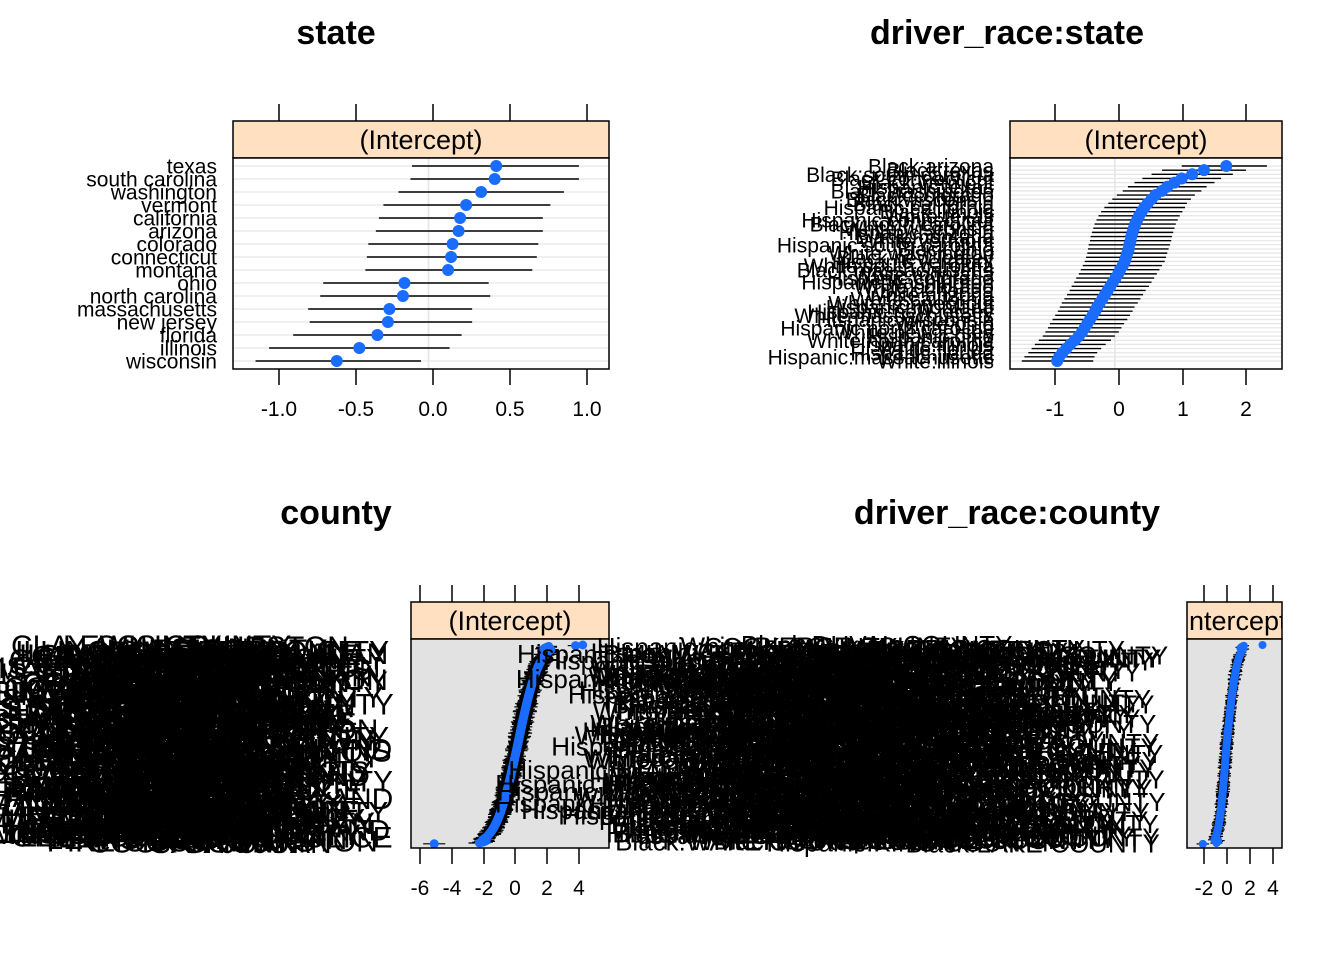 This screenshot has height=960, width=1344. Describe the element at coordinates (175, 219) in the screenshot. I see `category-label: california` at that location.